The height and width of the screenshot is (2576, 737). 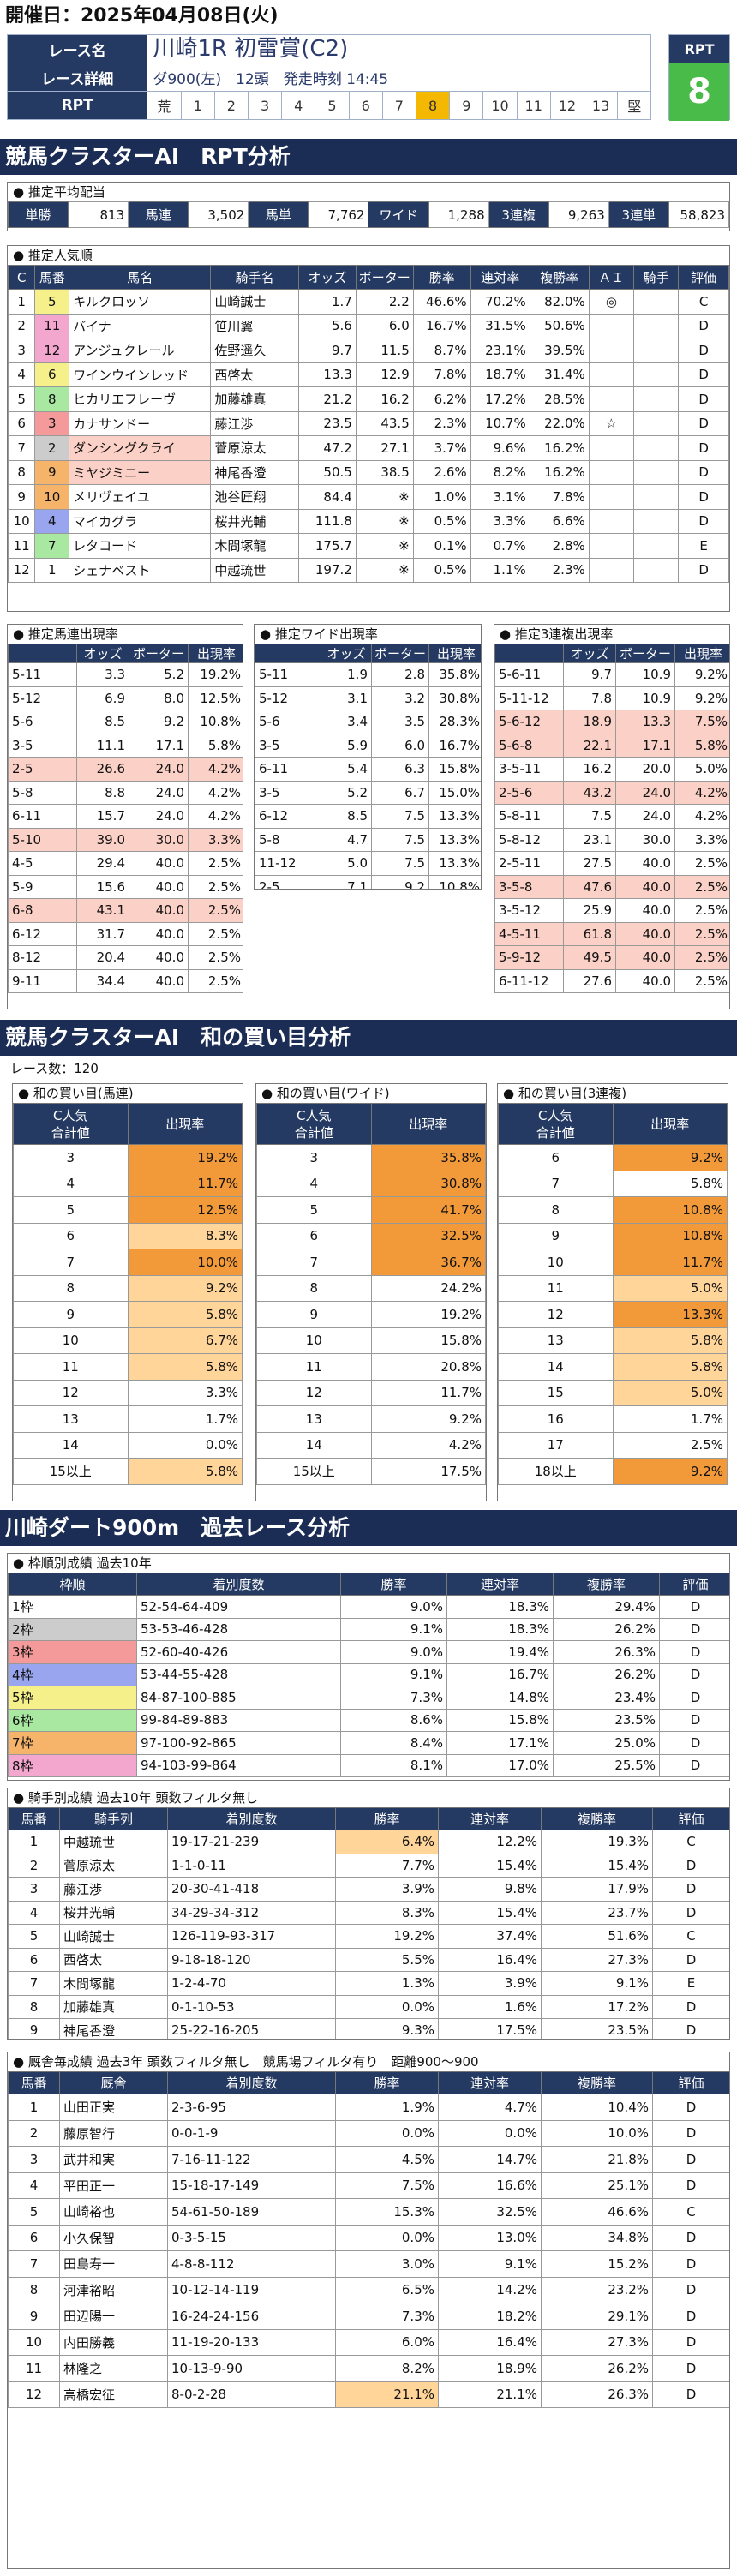 I want to click on table-row: 11 5.0%, so click(x=613, y=1288).